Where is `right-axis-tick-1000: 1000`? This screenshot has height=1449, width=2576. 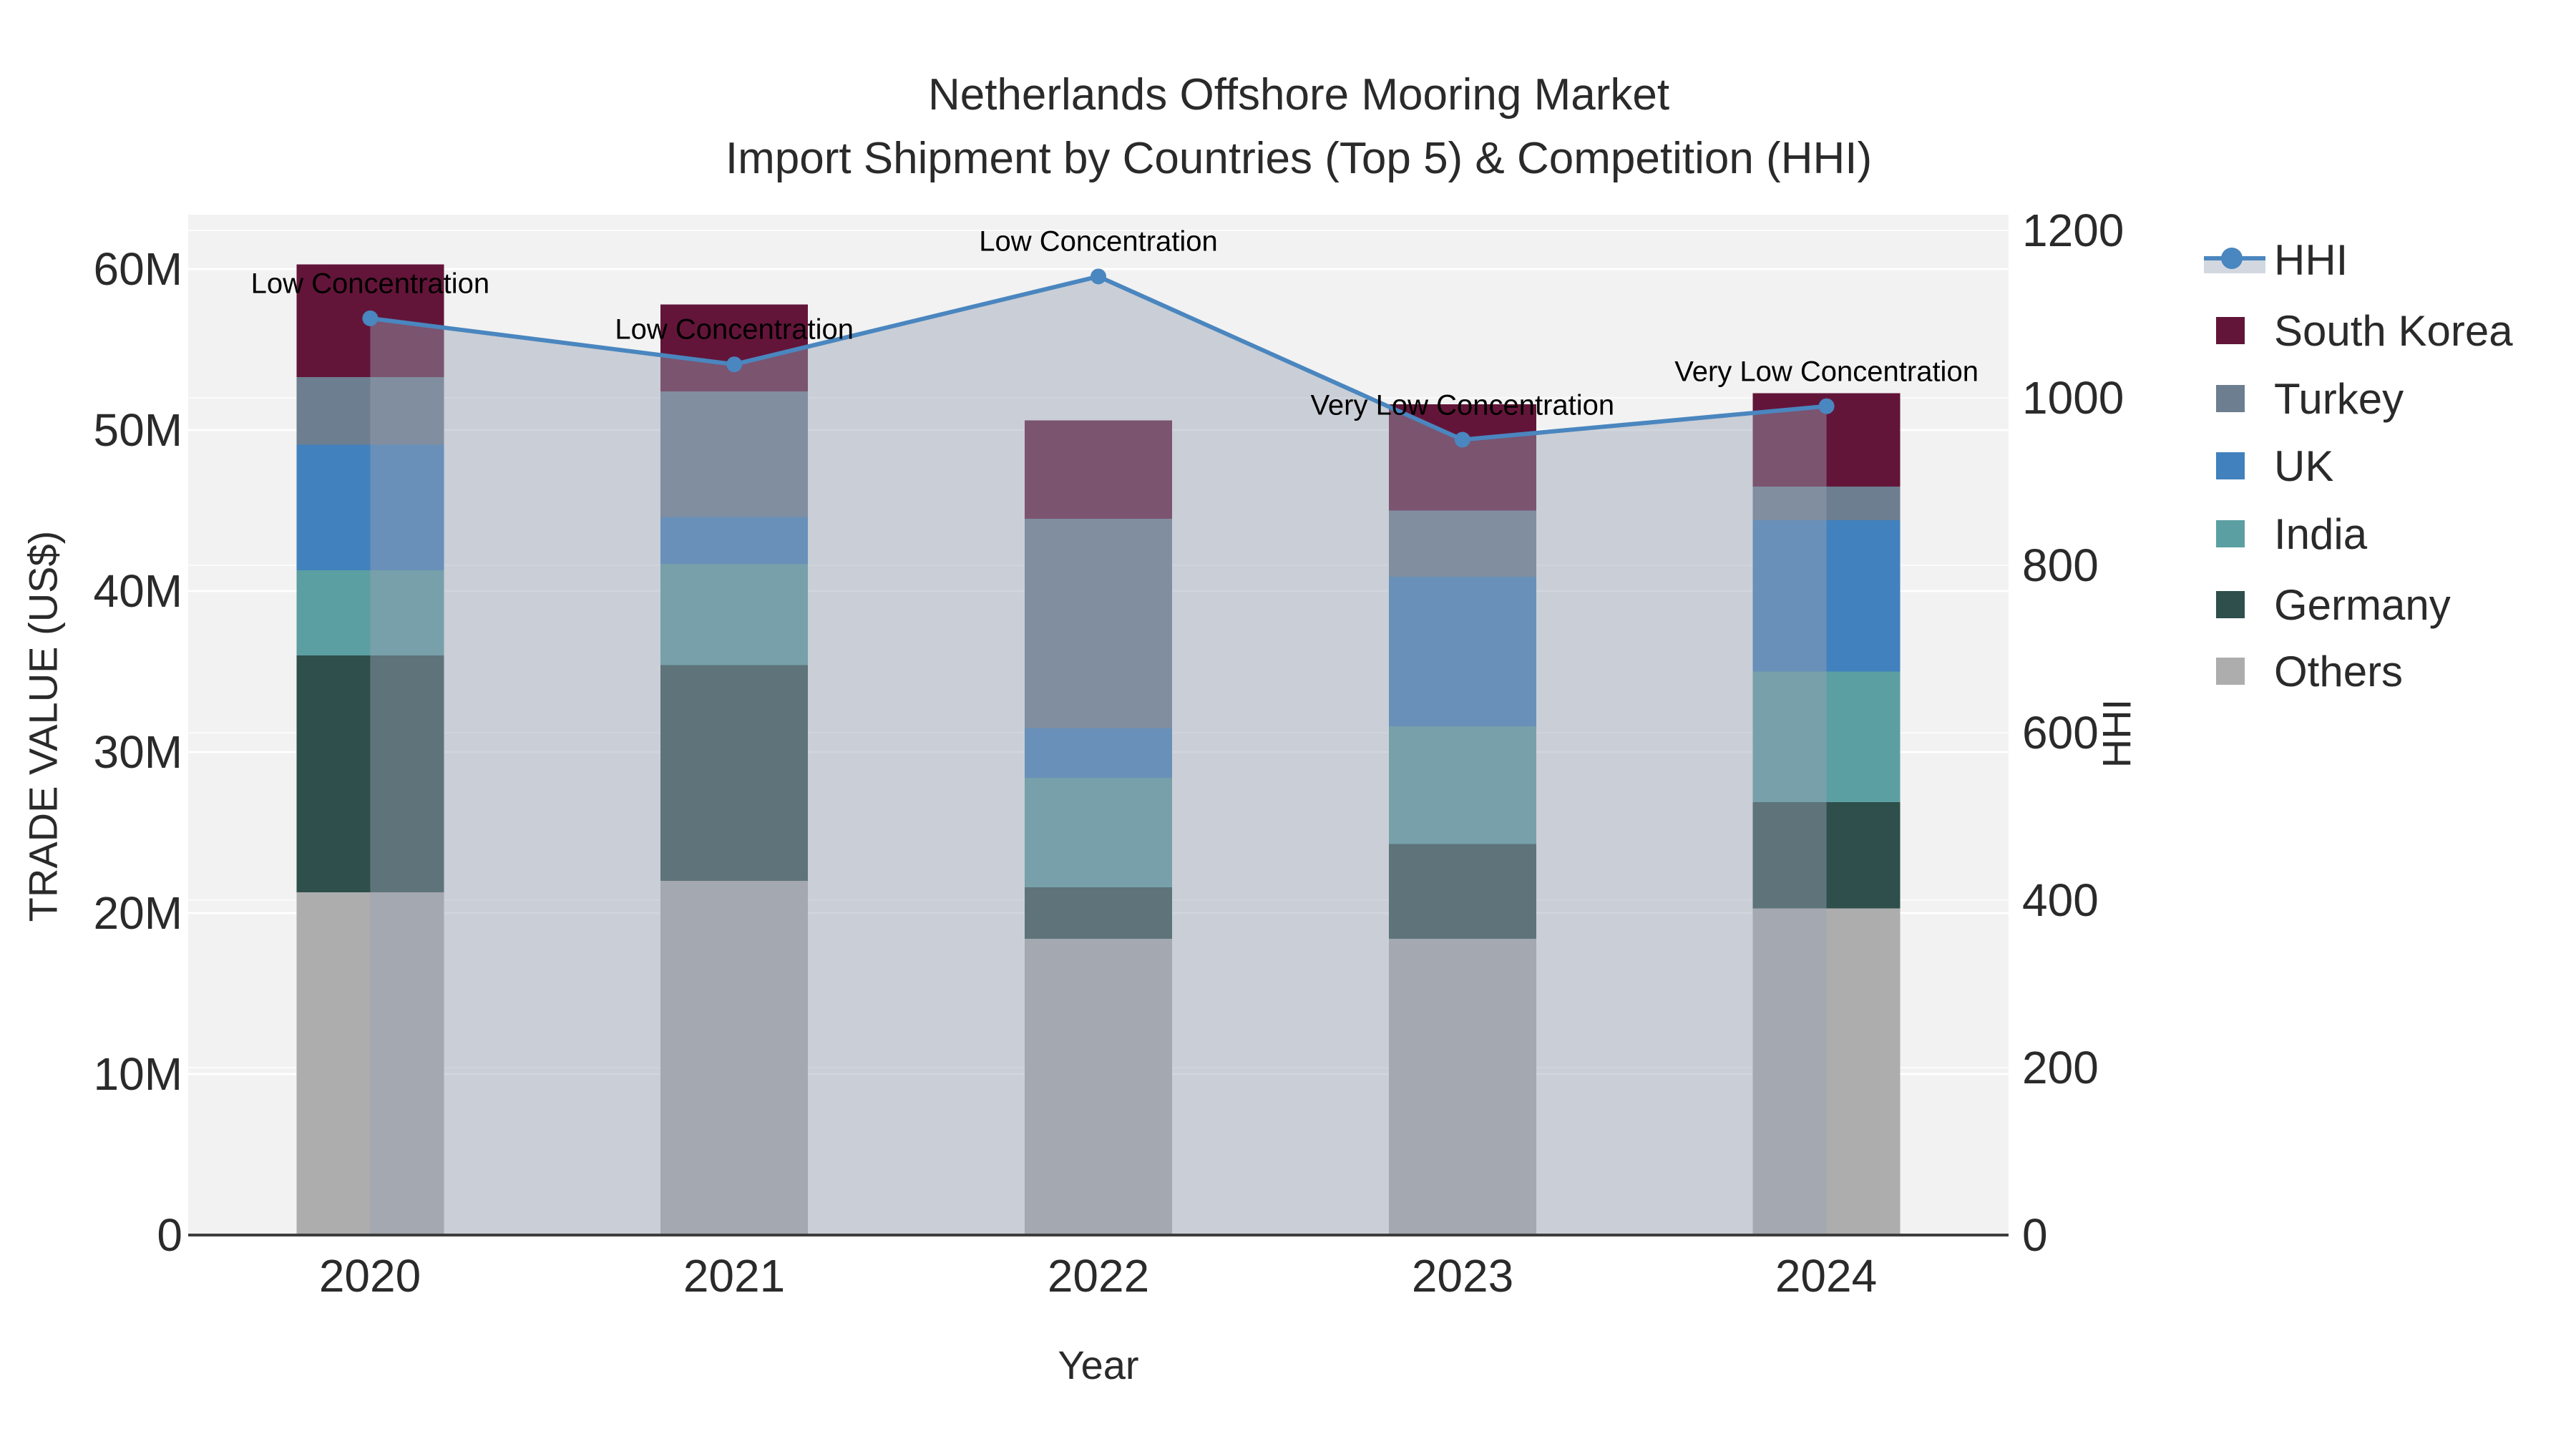
right-axis-tick-1000: 1000 is located at coordinates (2073, 398).